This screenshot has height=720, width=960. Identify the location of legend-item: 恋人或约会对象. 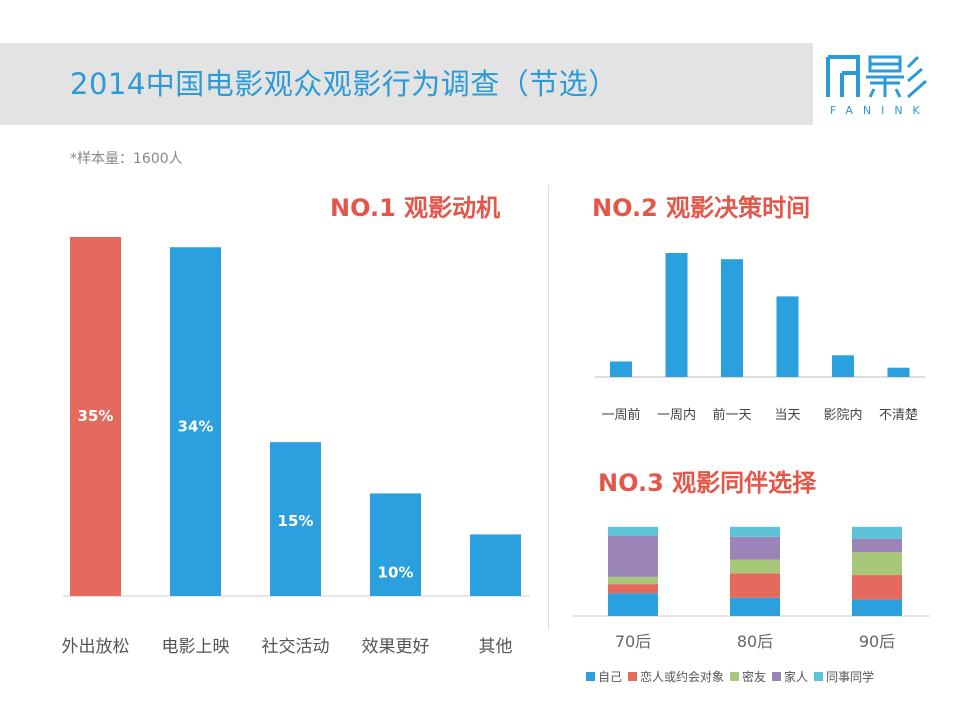
(676, 676).